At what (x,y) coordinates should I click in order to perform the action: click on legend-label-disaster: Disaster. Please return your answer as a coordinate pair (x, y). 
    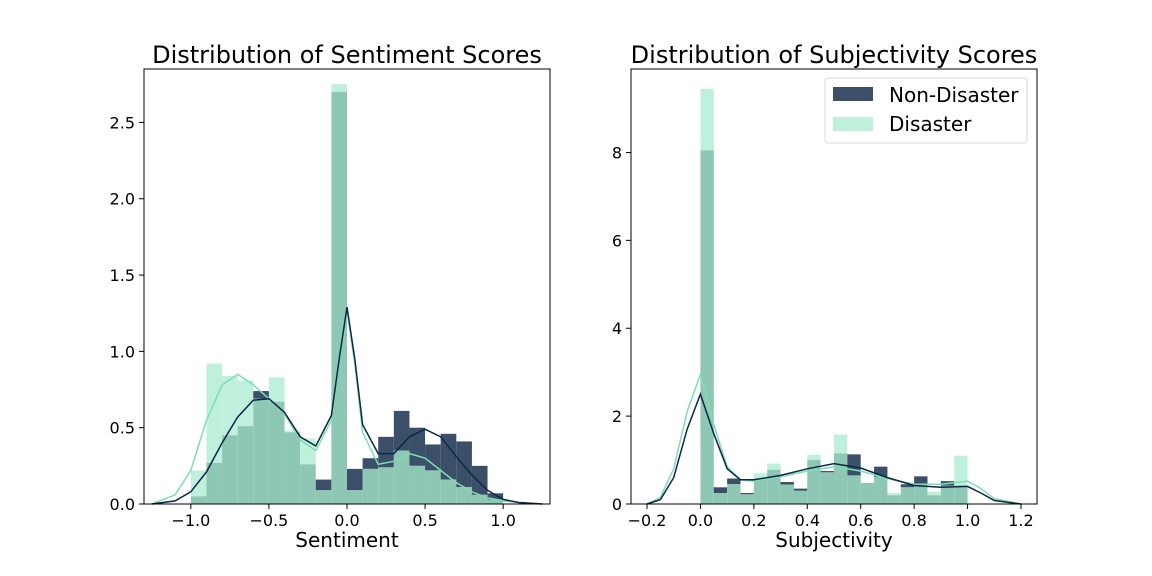
    Looking at the image, I should click on (930, 124).